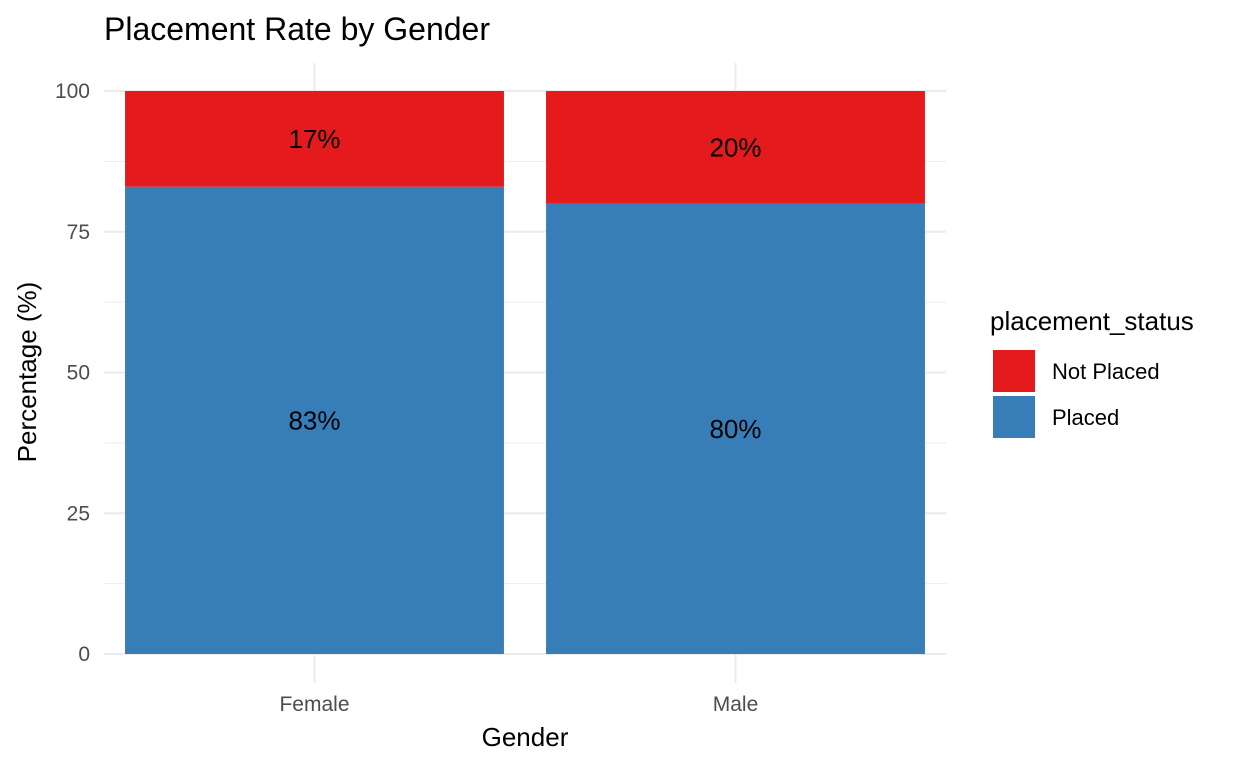 This screenshot has width=1248, height=768. I want to click on legend-swatch-not-placed, so click(1014, 371).